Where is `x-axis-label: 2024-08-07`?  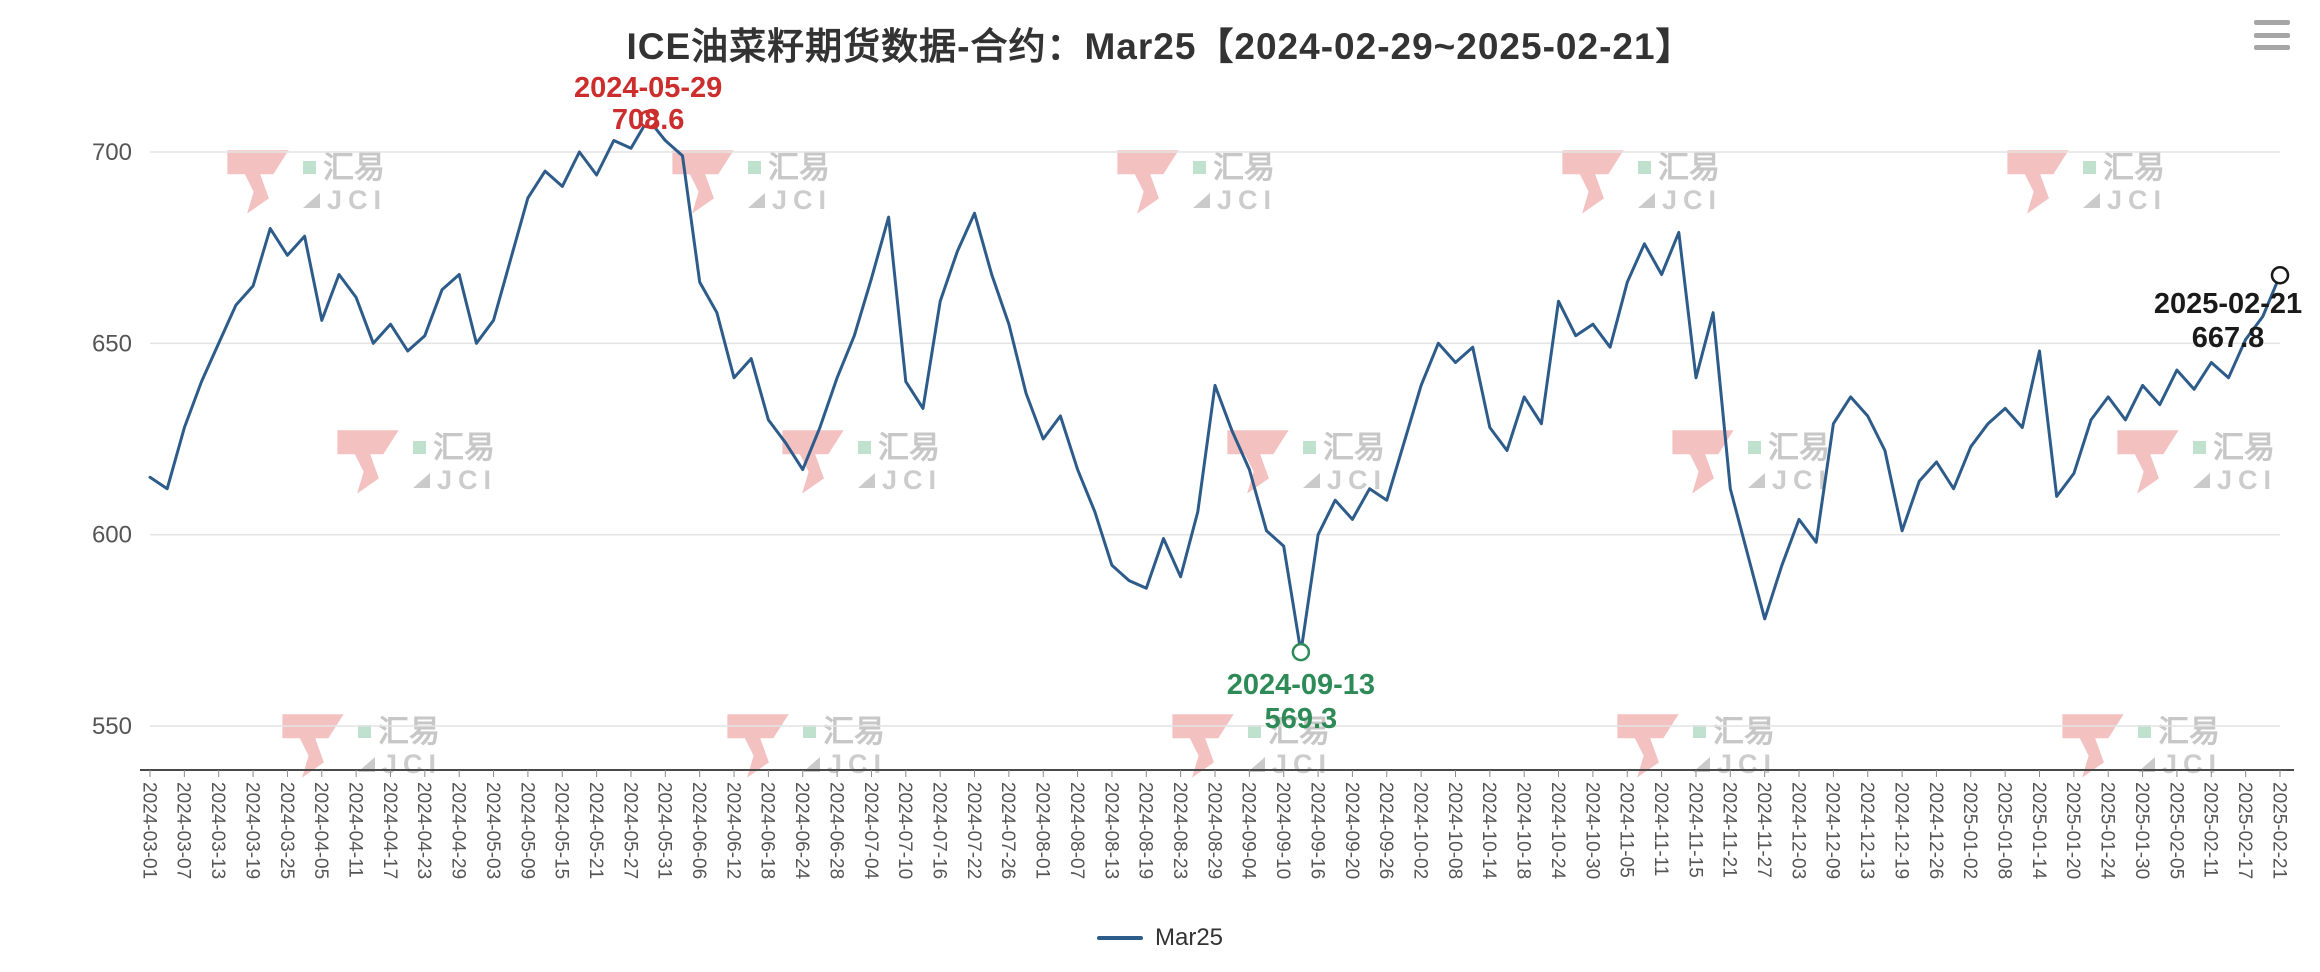
x-axis-label: 2024-08-07 is located at coordinates (1076, 830).